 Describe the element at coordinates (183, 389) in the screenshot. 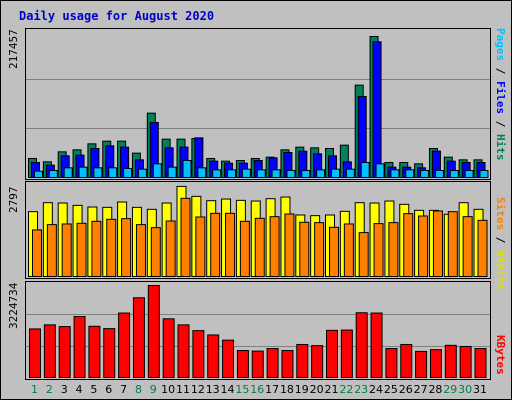

I see `day-label-11: 11` at that location.